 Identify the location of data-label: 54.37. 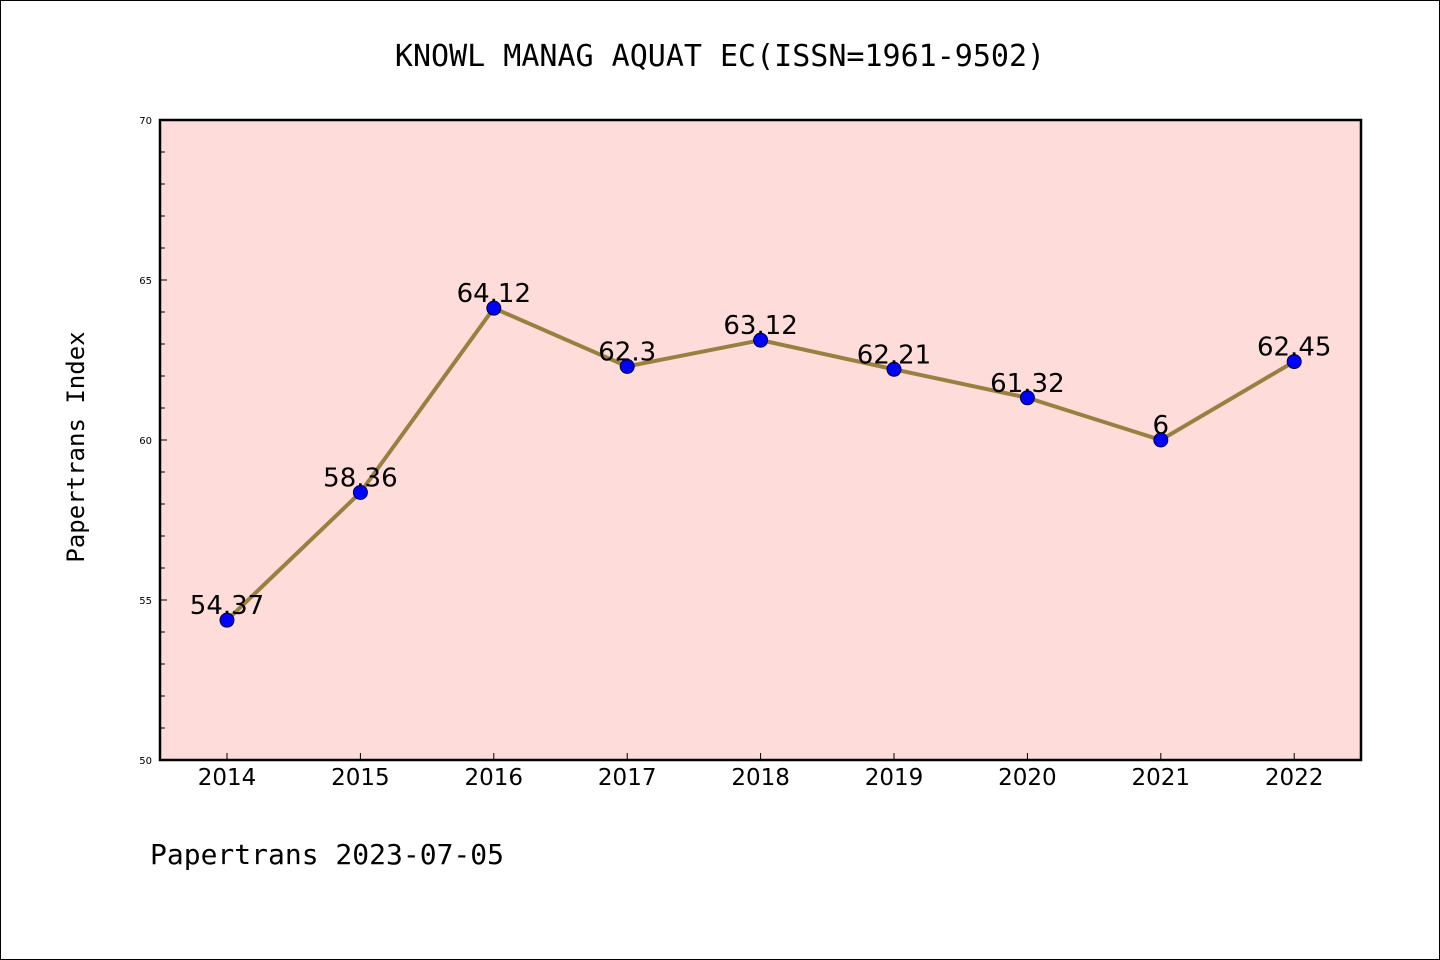
(227, 606).